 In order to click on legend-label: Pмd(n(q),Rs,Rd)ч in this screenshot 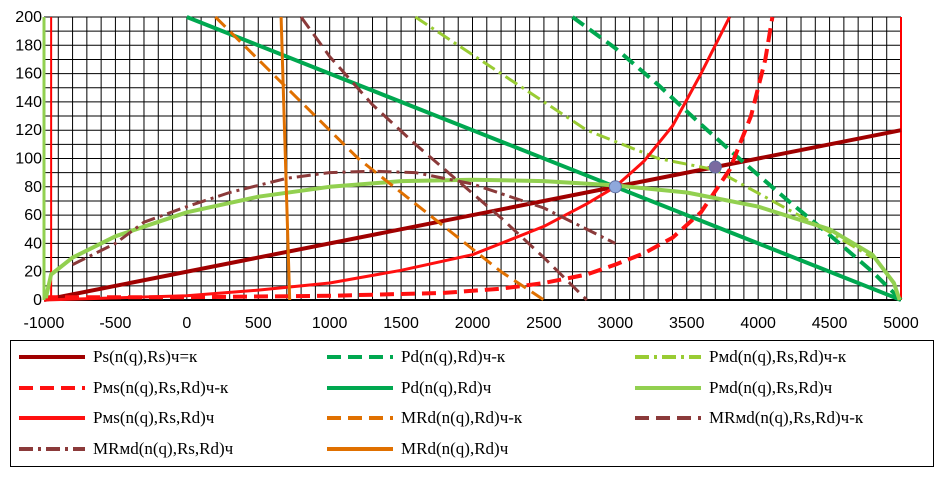, I will do `click(771, 387)`.